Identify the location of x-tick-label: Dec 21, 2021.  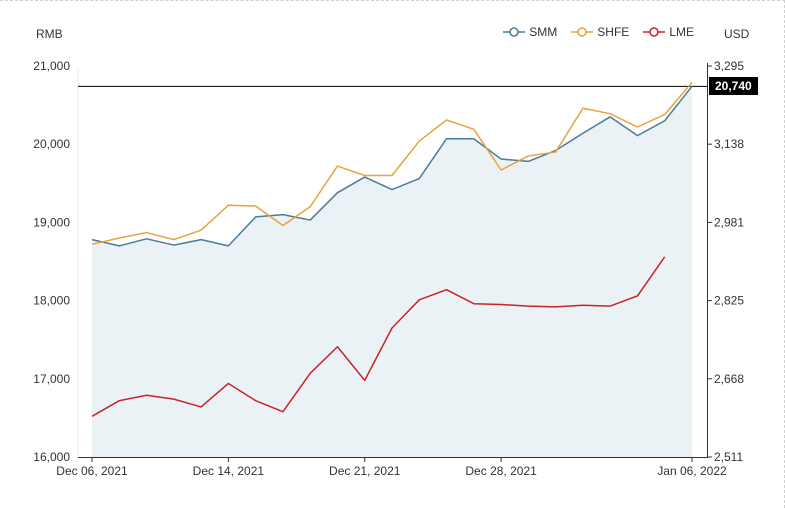
(365, 471).